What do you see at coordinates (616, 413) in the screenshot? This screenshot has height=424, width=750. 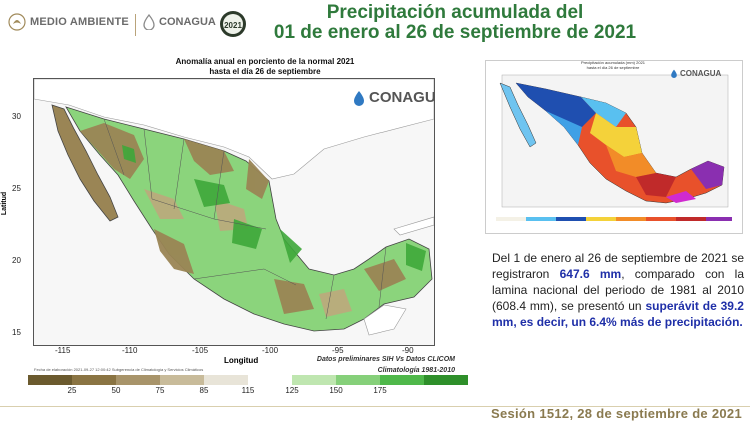 I see `session-footer: Sesión 1512, 28 de septiembre de 2021` at bounding box center [616, 413].